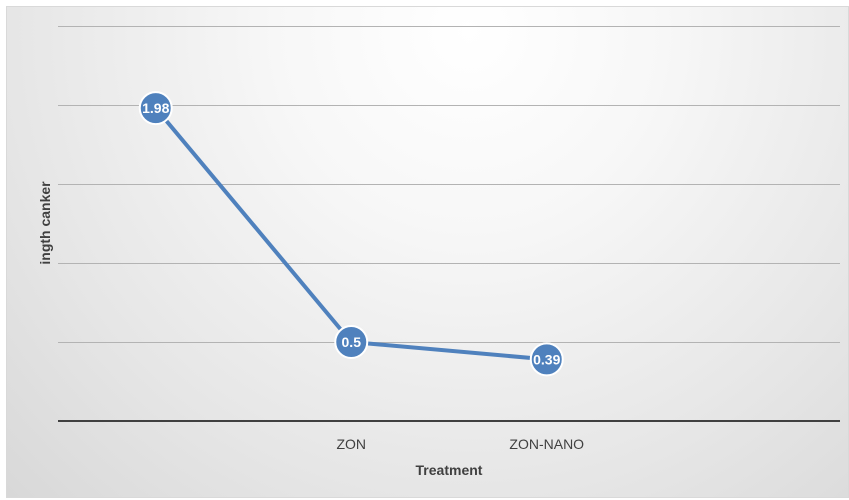  Describe the element at coordinates (45, 223) in the screenshot. I see `y-axis-title: ingth canker` at that location.